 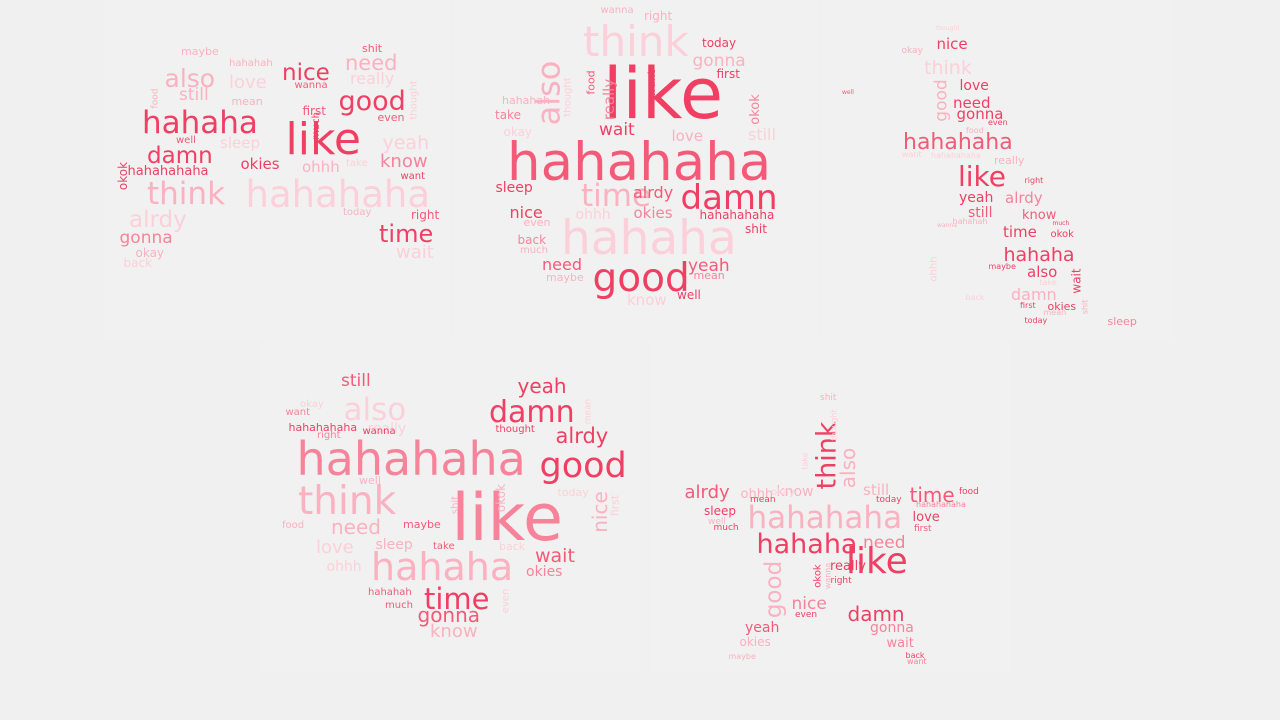 I want to click on cloud-face-word: well, so click(x=186, y=140).